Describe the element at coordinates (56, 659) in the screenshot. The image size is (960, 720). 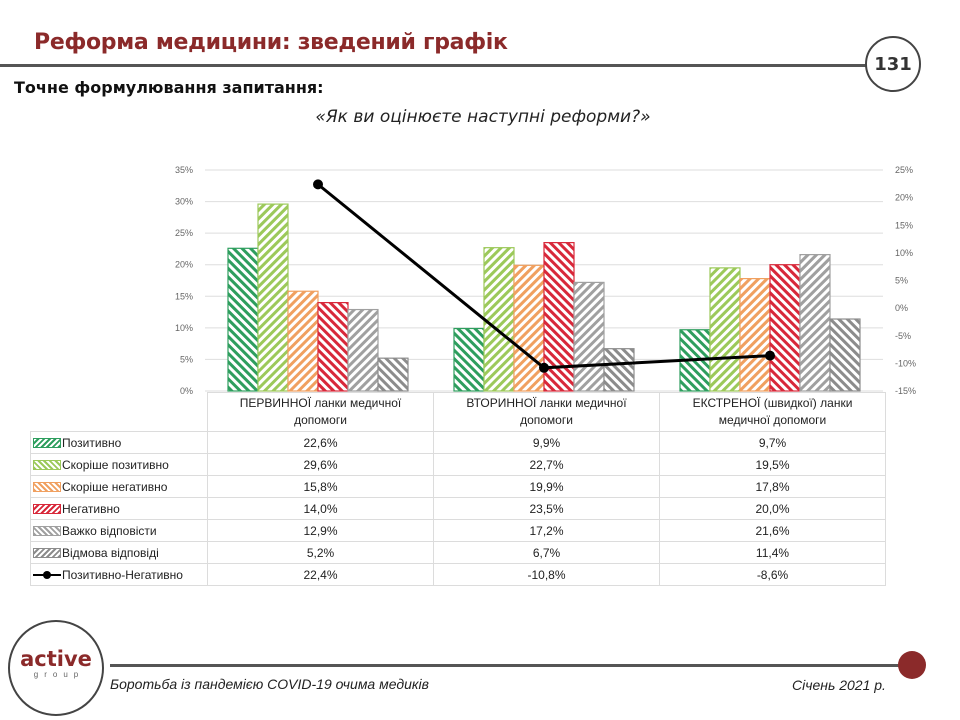
I see `logo-wordmark: active` at that location.